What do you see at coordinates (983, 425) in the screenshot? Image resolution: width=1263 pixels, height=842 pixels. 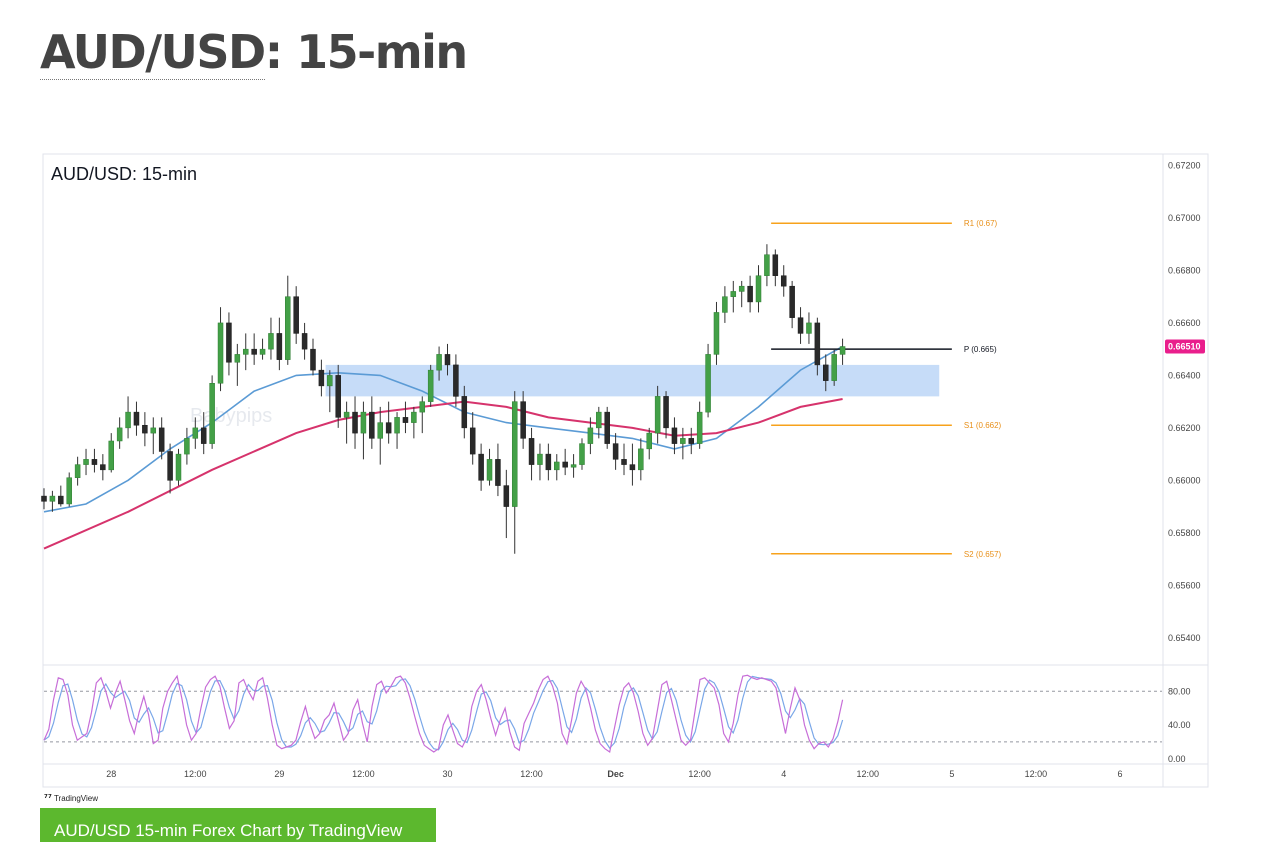 I see `pivot-label: S1 (0.662)` at bounding box center [983, 425].